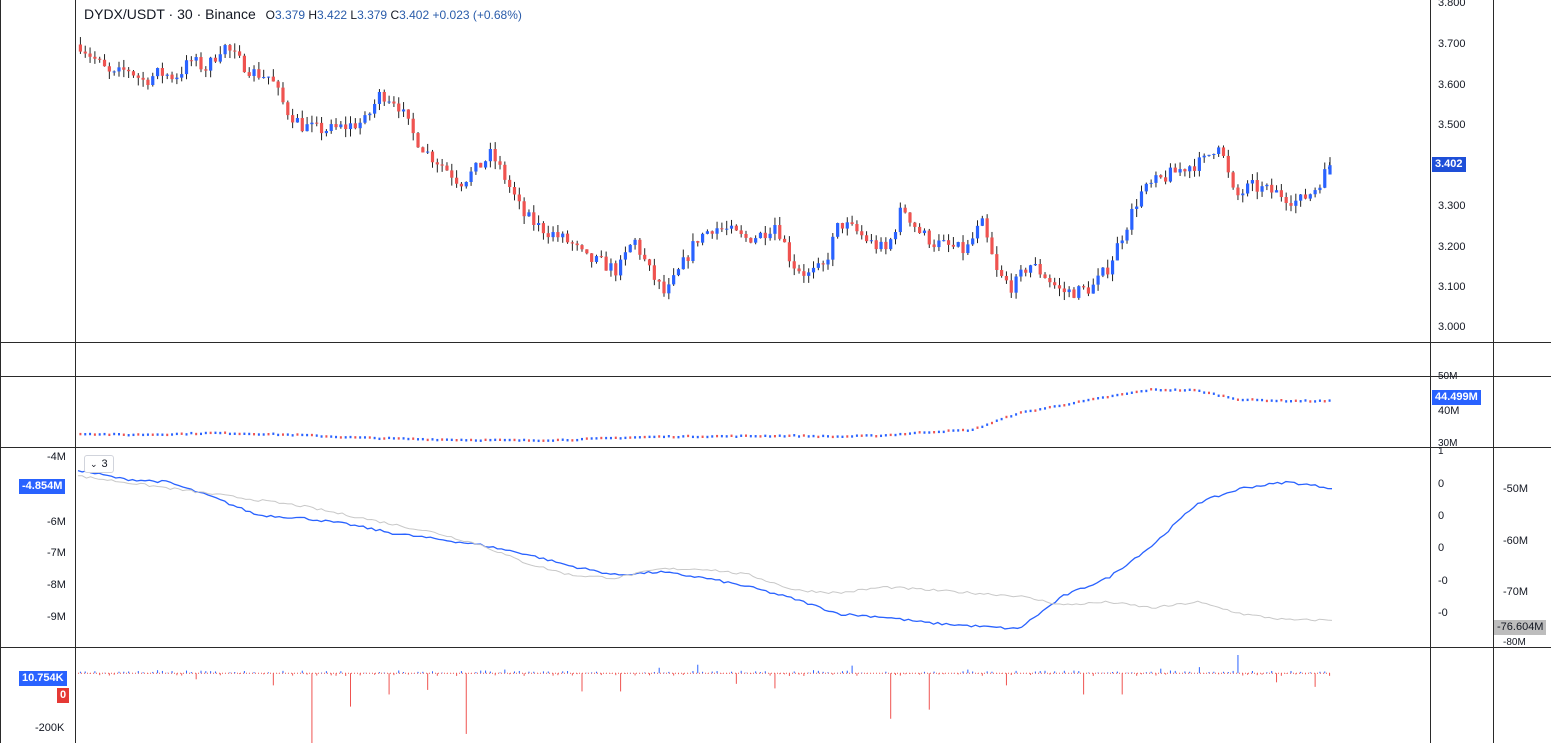  What do you see at coordinates (289, 15) in the screenshot?
I see `open-value: 3.379` at bounding box center [289, 15].